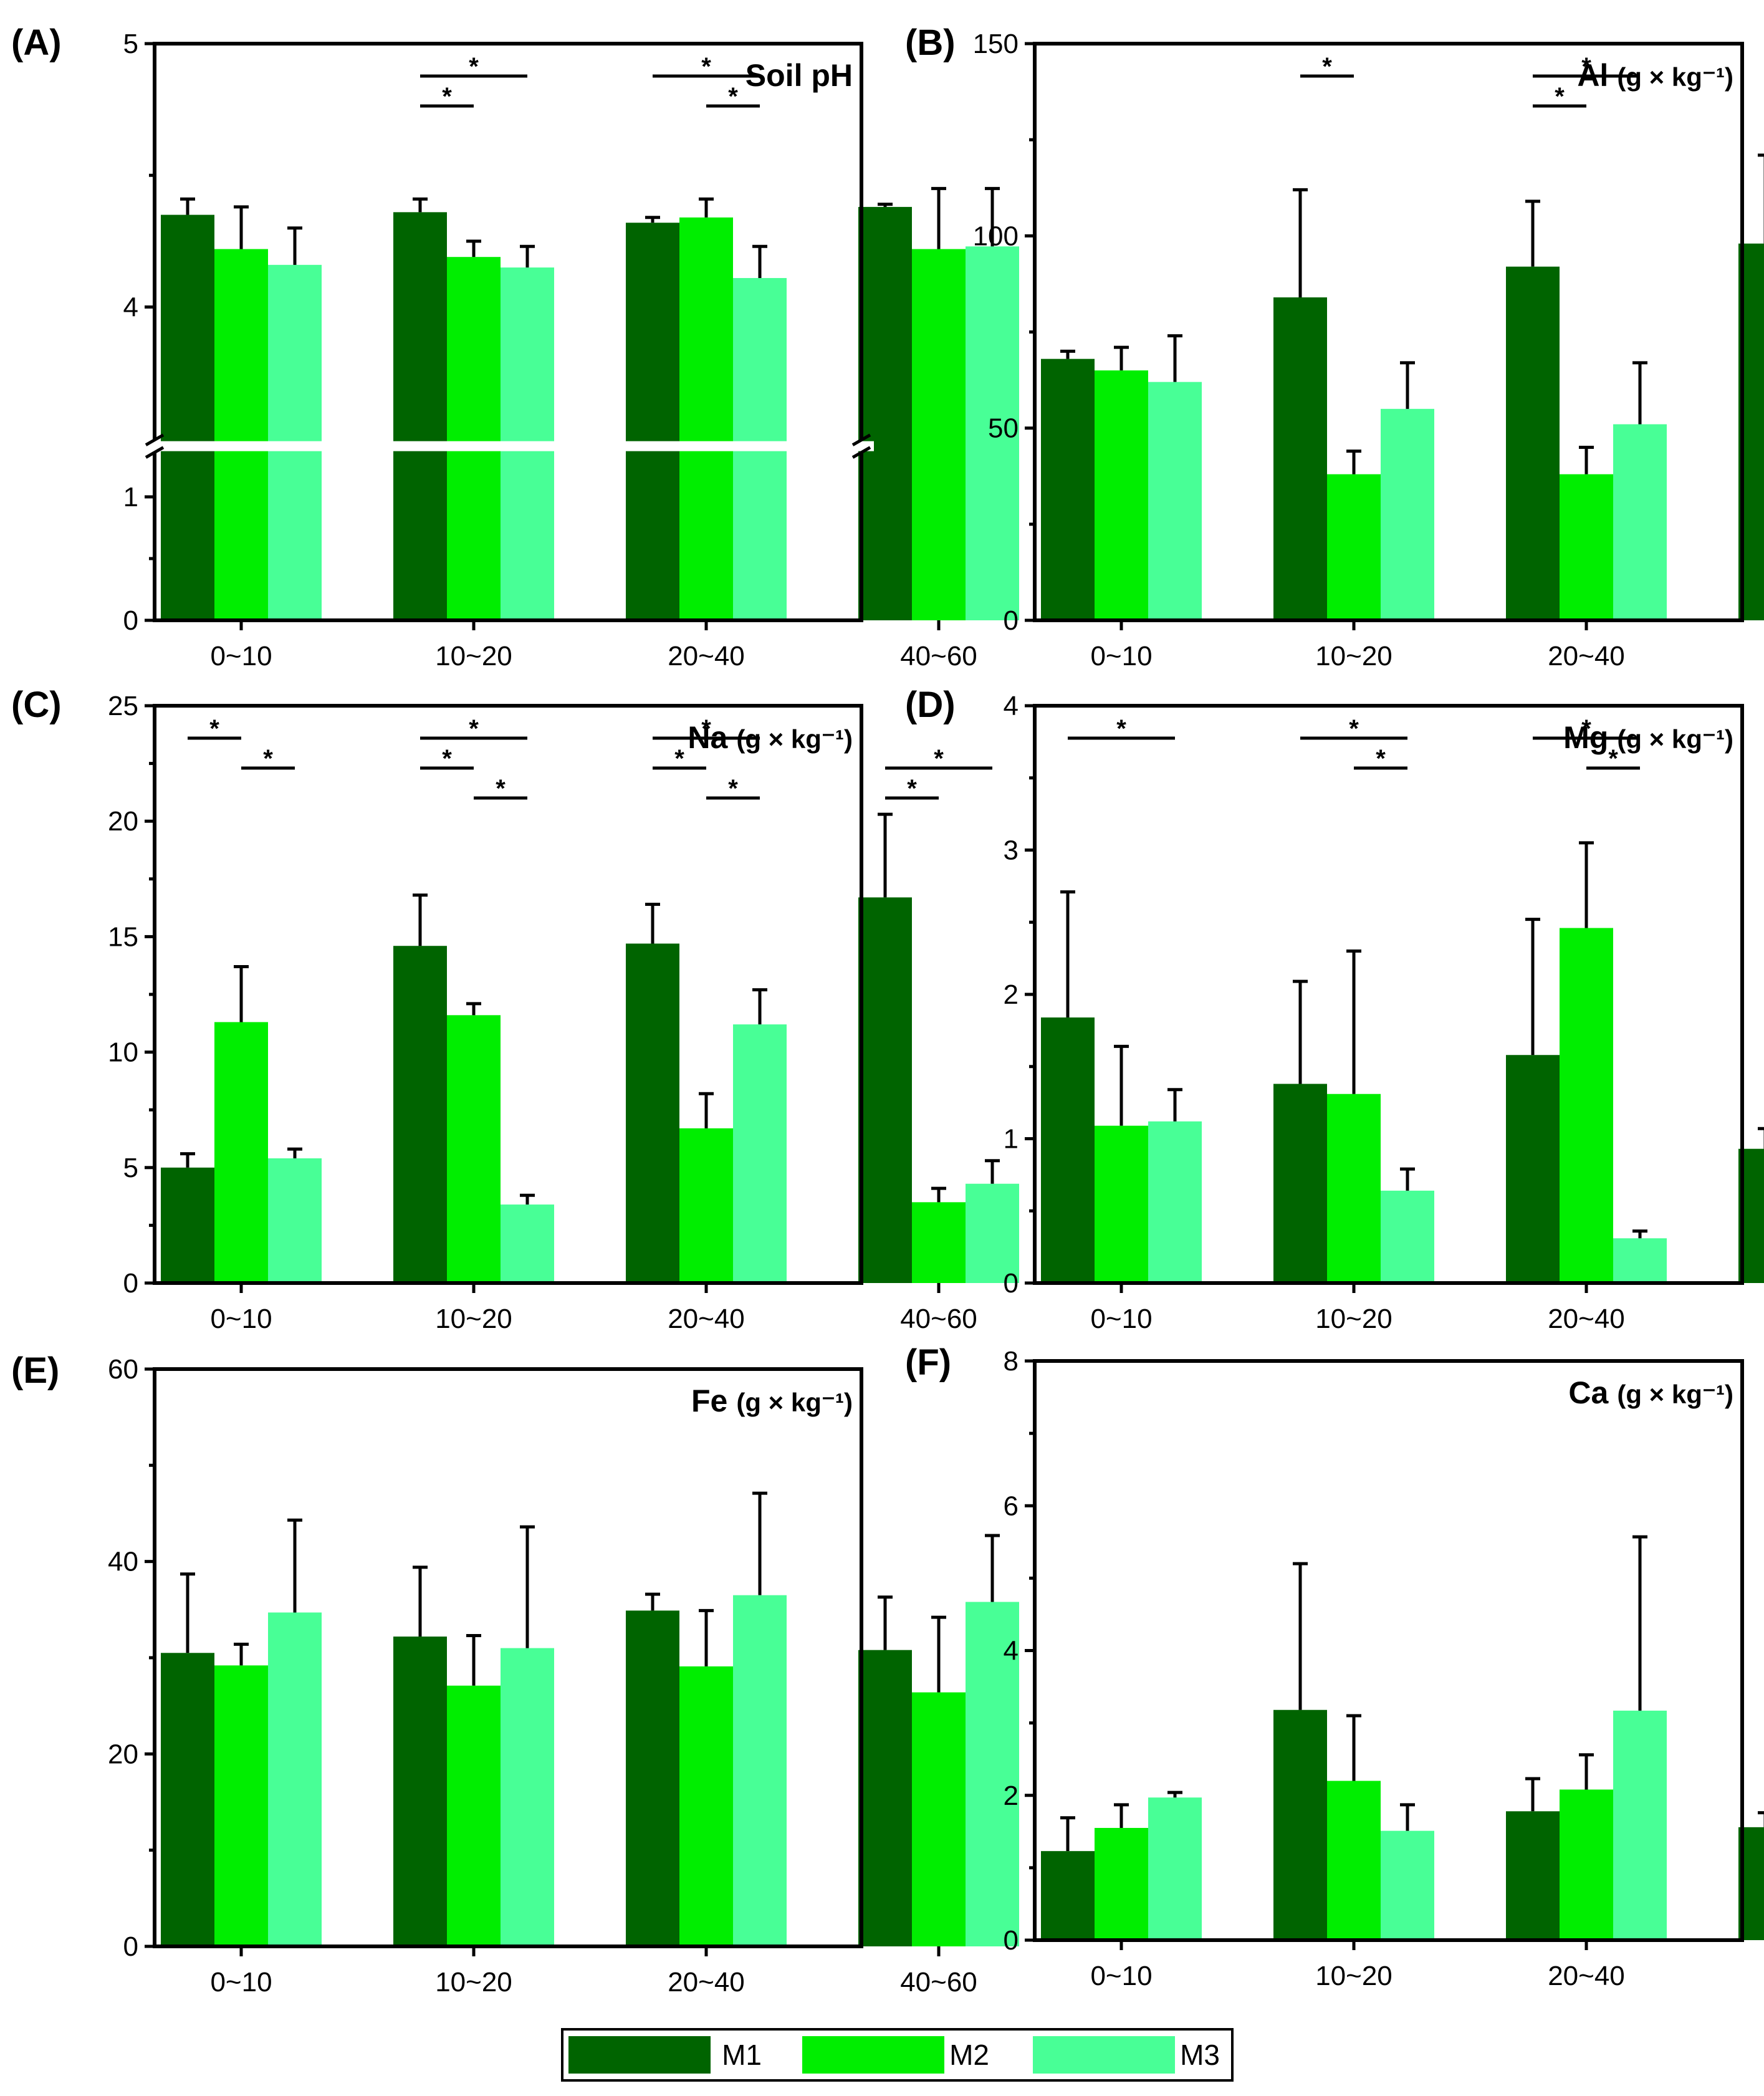  I want to click on plot-frame-upper, so click(508, 241).